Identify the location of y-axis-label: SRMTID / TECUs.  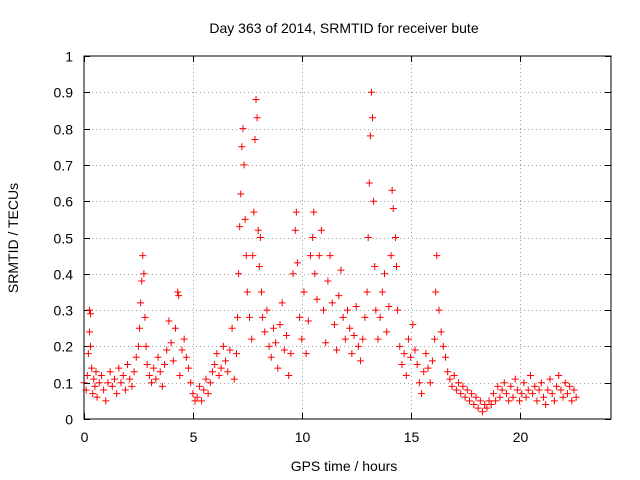
(13, 238).